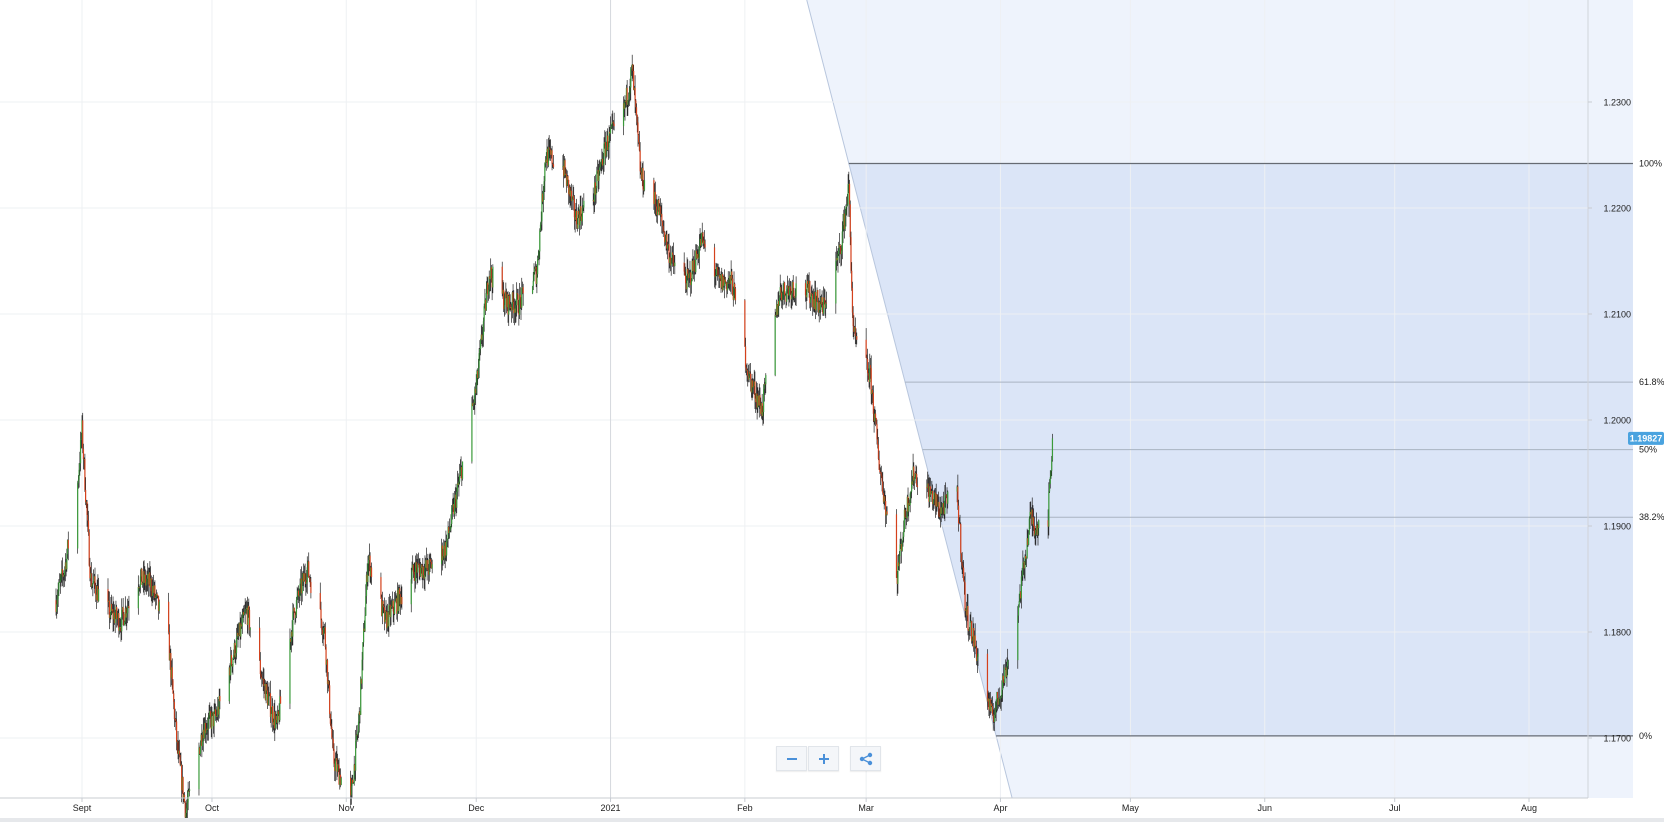  I want to click on zoom-out-button, so click(791, 758).